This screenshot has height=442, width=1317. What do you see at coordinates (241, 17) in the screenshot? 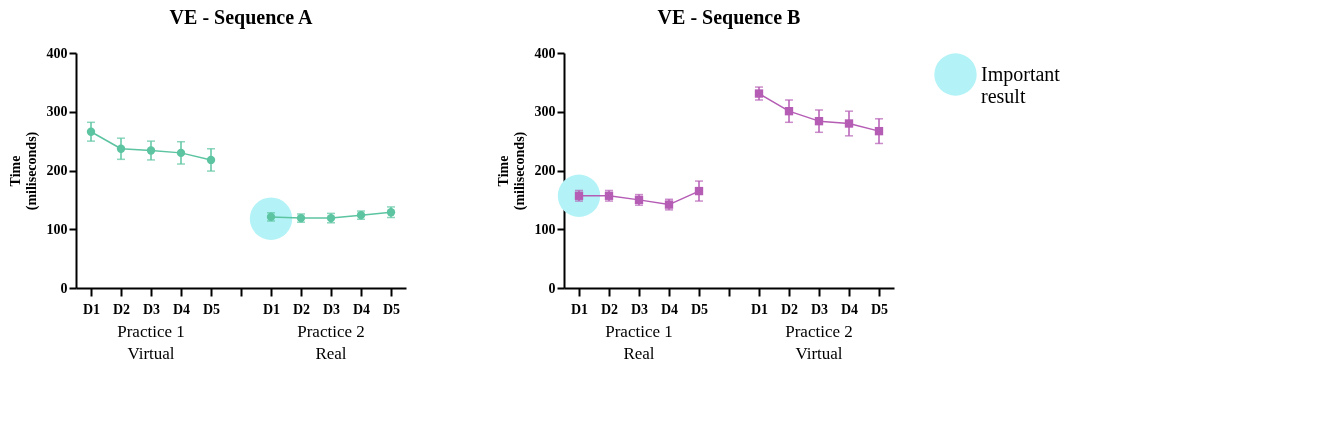
I see `chart-title: VE - Sequence A` at bounding box center [241, 17].